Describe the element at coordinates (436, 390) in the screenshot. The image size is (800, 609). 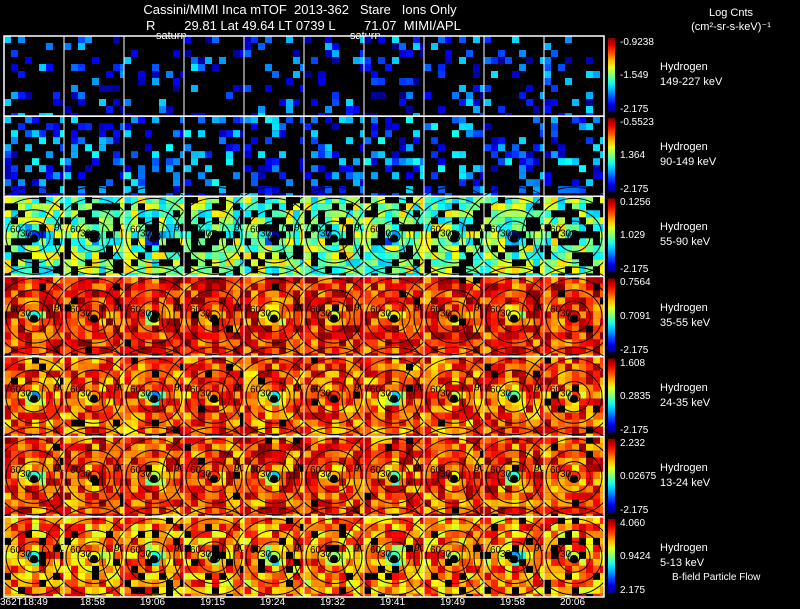
I see `contour-label: 60` at that location.